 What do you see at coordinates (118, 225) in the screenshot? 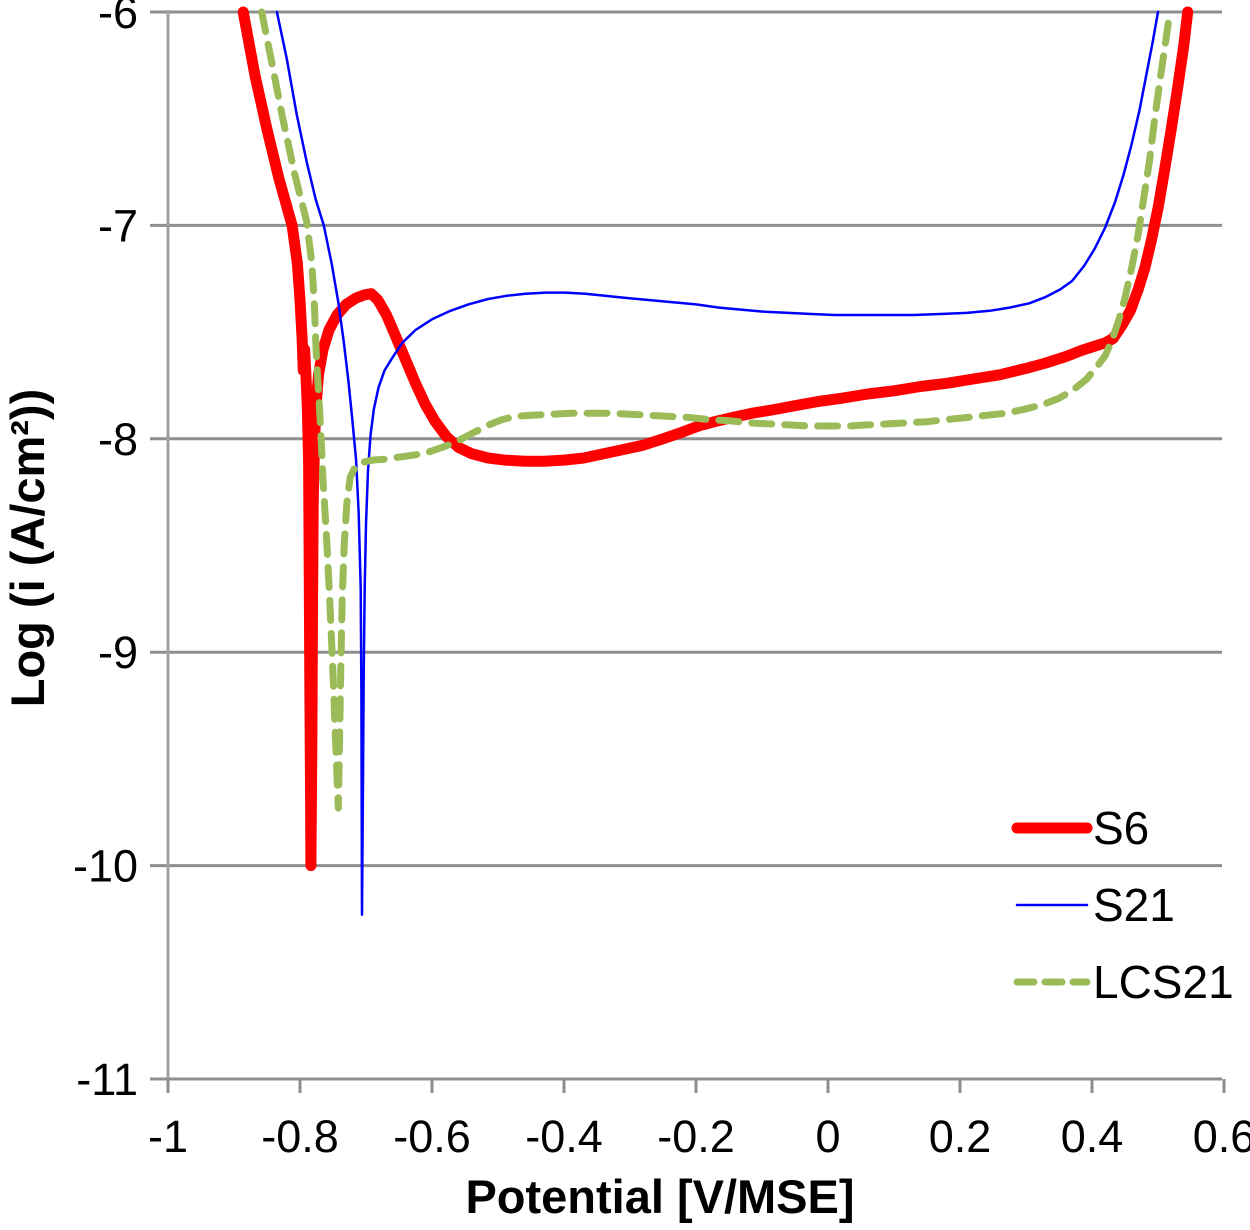
I see `y-tick-label--7: -7` at bounding box center [118, 225].